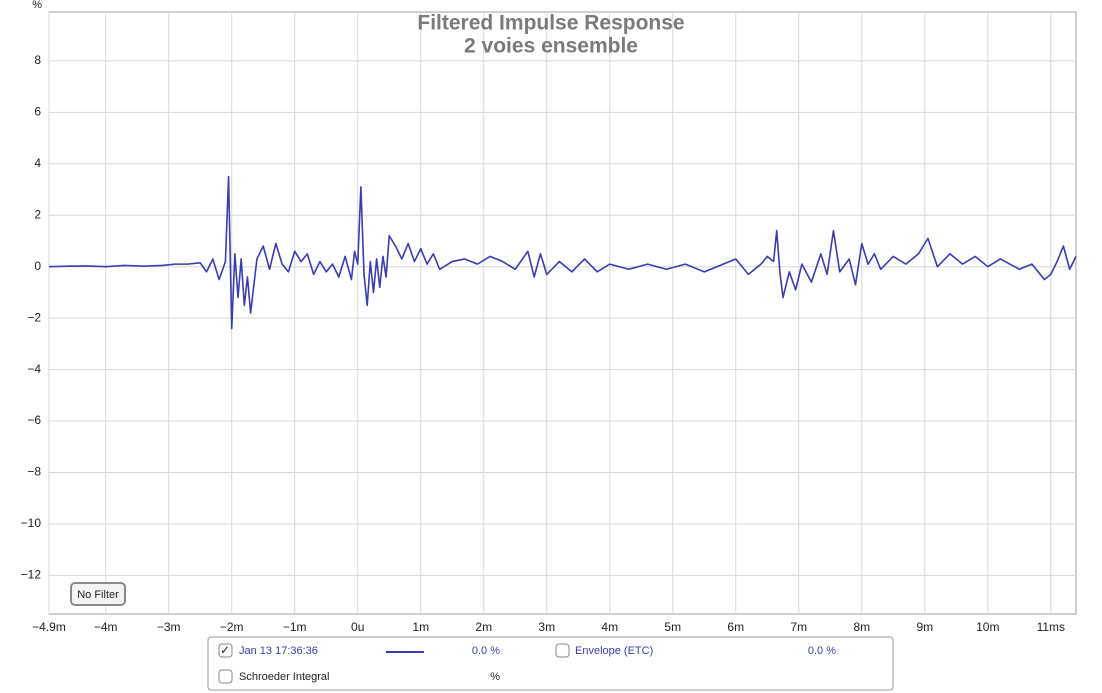 This screenshot has width=1102, height=693. I want to click on x-tick-label: 10m, so click(987, 627).